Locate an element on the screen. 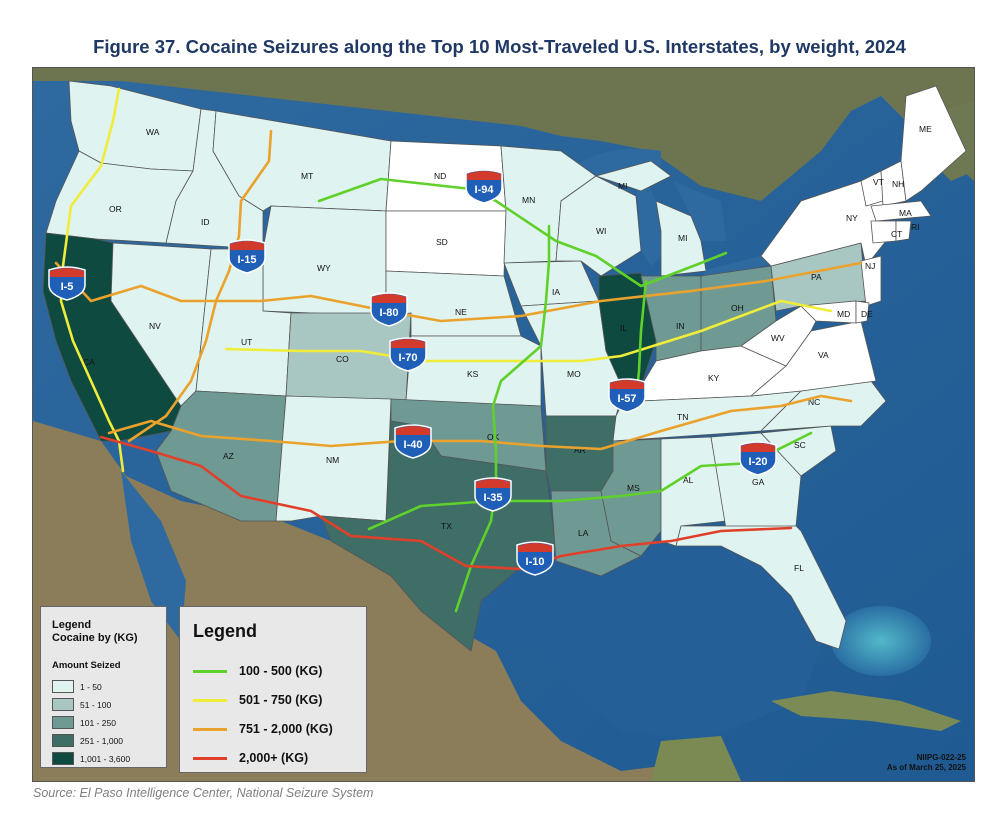 Image resolution: width=999 pixels, height=828 pixels. state-RI is located at coordinates (903, 231).